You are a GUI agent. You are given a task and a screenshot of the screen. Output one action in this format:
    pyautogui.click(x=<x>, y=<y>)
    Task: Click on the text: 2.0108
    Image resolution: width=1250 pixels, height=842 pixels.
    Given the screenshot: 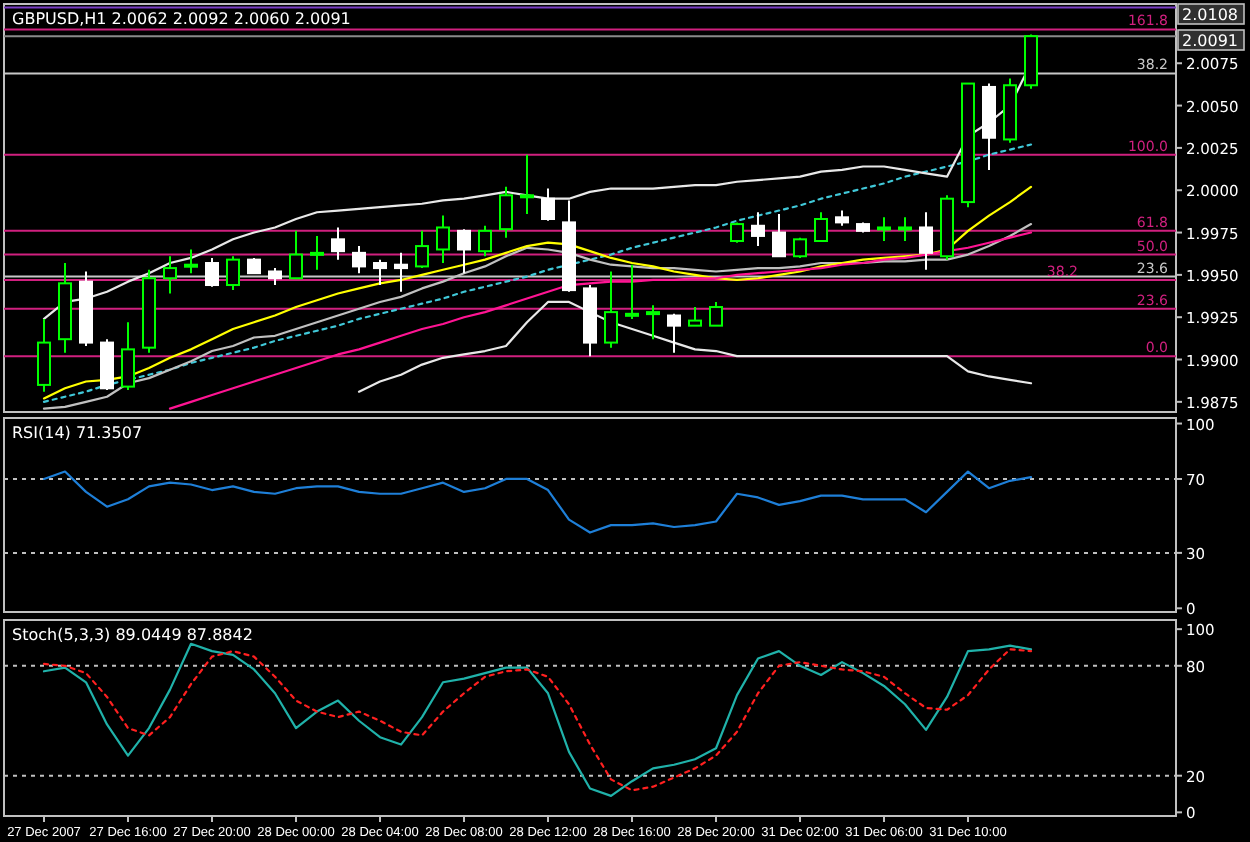 What is the action you would take?
    pyautogui.click(x=1210, y=15)
    